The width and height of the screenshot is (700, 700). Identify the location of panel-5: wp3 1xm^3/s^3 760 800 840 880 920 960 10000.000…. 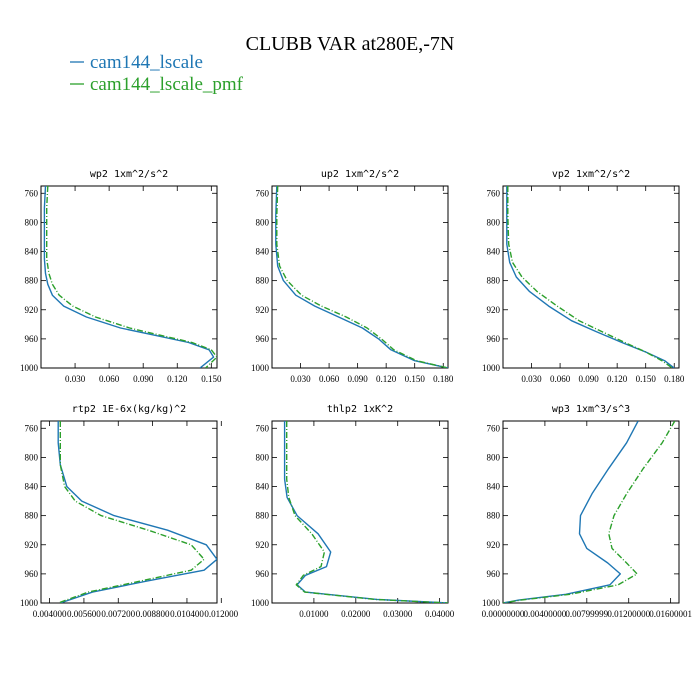
(587, 511).